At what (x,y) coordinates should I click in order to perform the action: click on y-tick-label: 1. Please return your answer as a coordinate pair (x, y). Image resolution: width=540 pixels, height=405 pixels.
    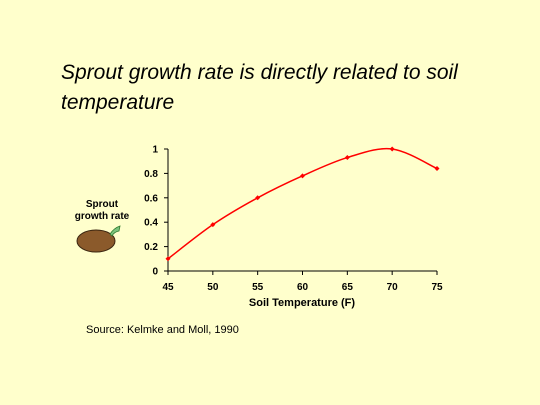
    Looking at the image, I should click on (155, 150).